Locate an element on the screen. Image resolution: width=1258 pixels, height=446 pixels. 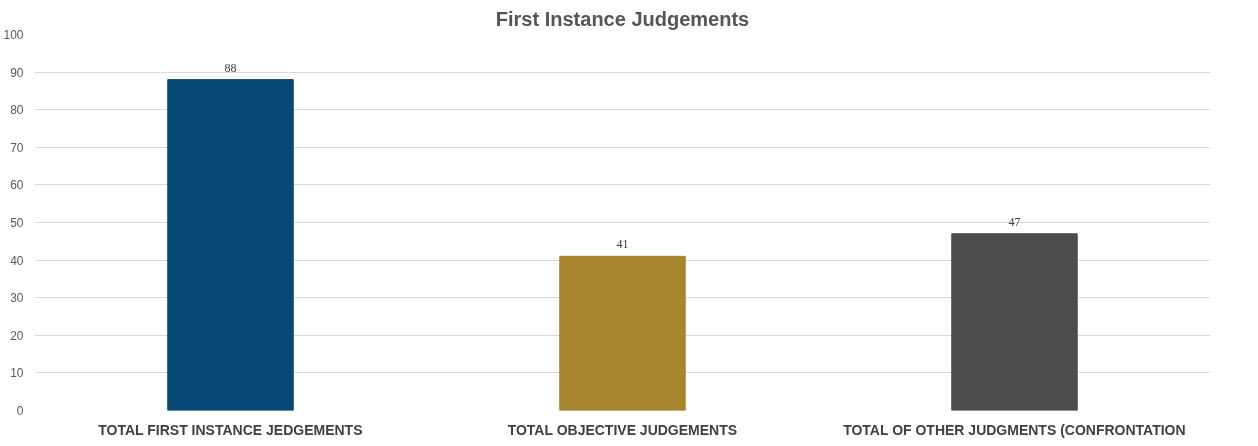
y-tick-label: 10 is located at coordinates (17, 373).